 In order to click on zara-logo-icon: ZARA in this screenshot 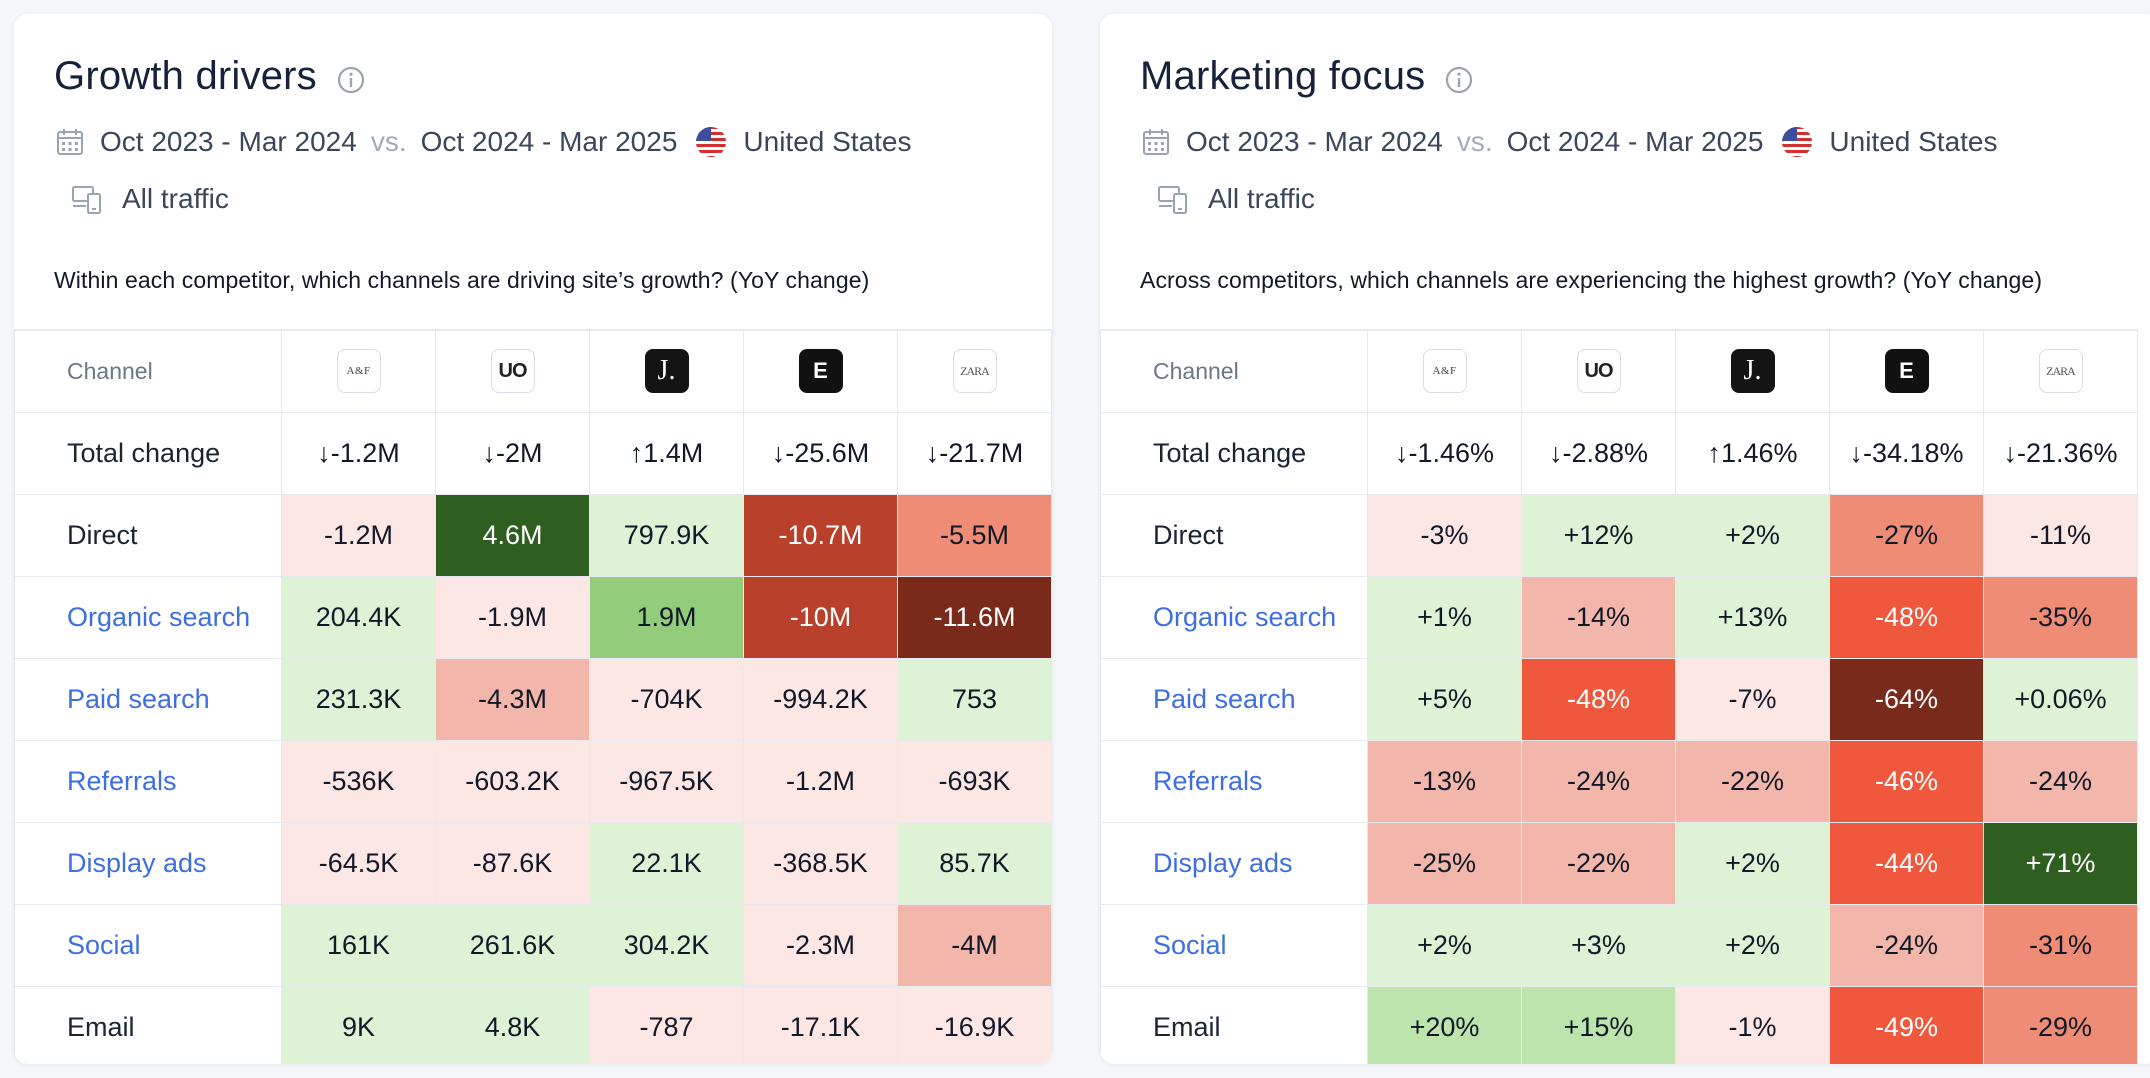, I will do `click(2060, 371)`.